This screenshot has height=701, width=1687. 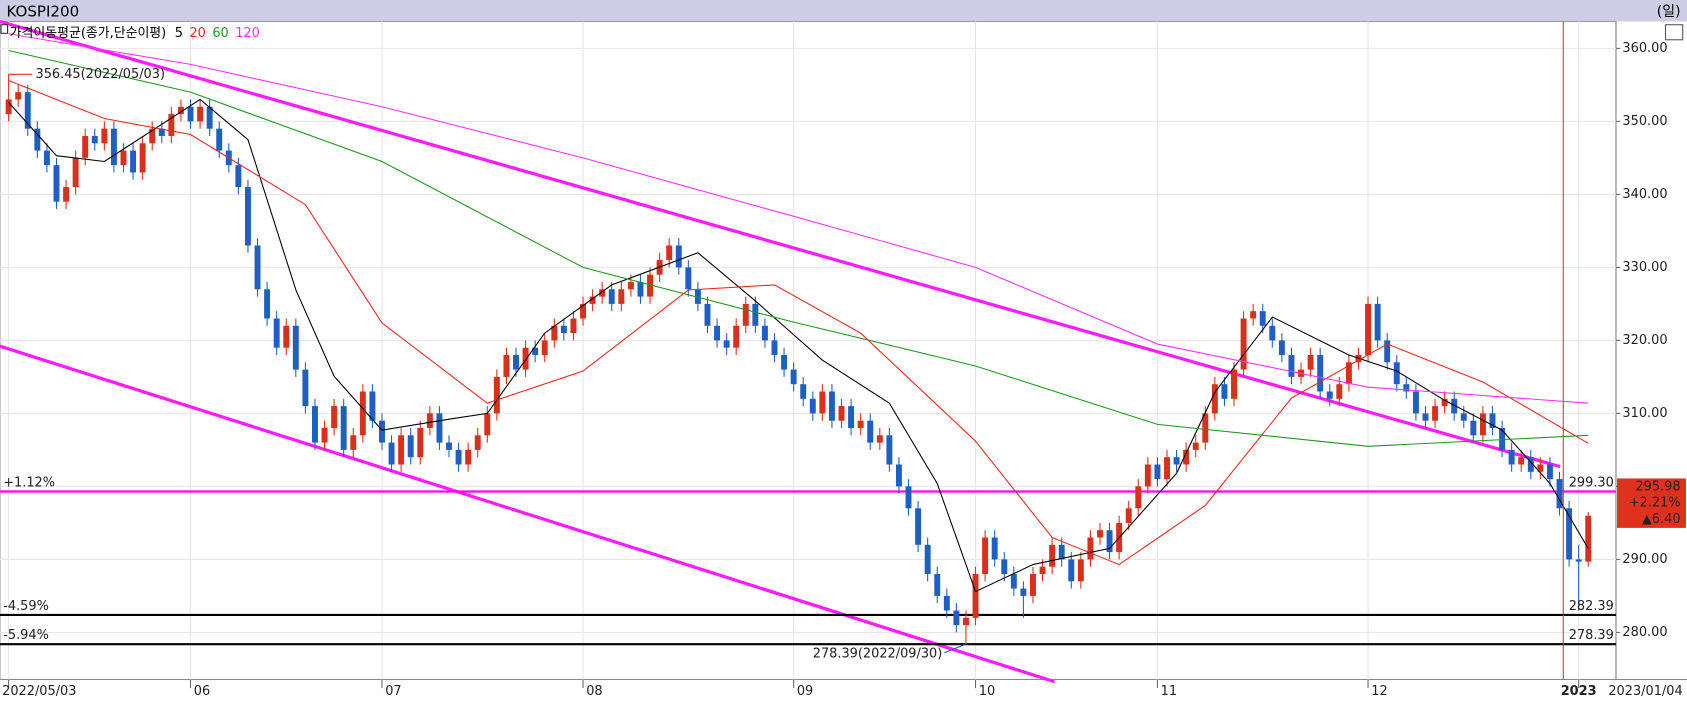 What do you see at coordinates (4, 29) in the screenshot?
I see `legend-icon` at bounding box center [4, 29].